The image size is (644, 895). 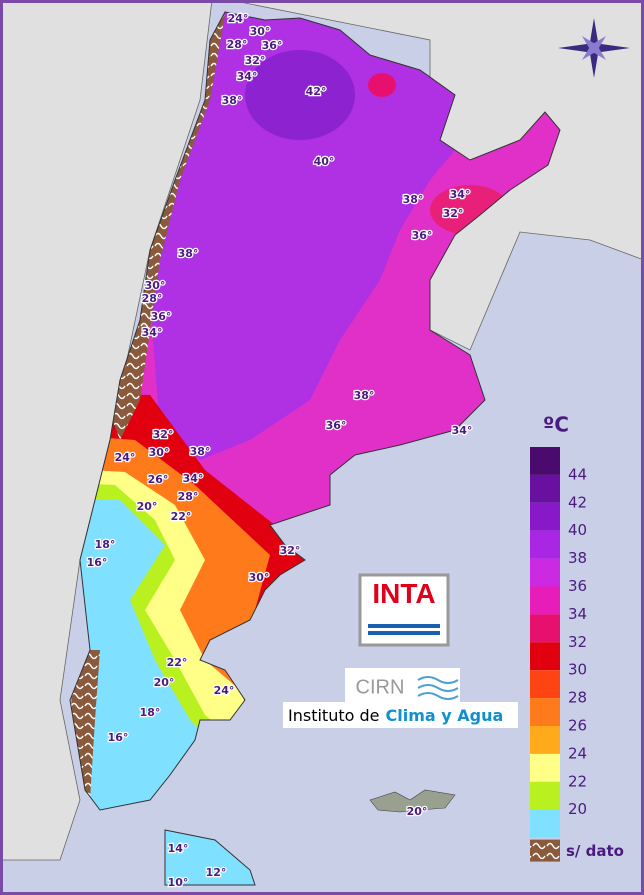 What do you see at coordinates (380, 687) in the screenshot?
I see `cirn-text: CIRN` at bounding box center [380, 687].